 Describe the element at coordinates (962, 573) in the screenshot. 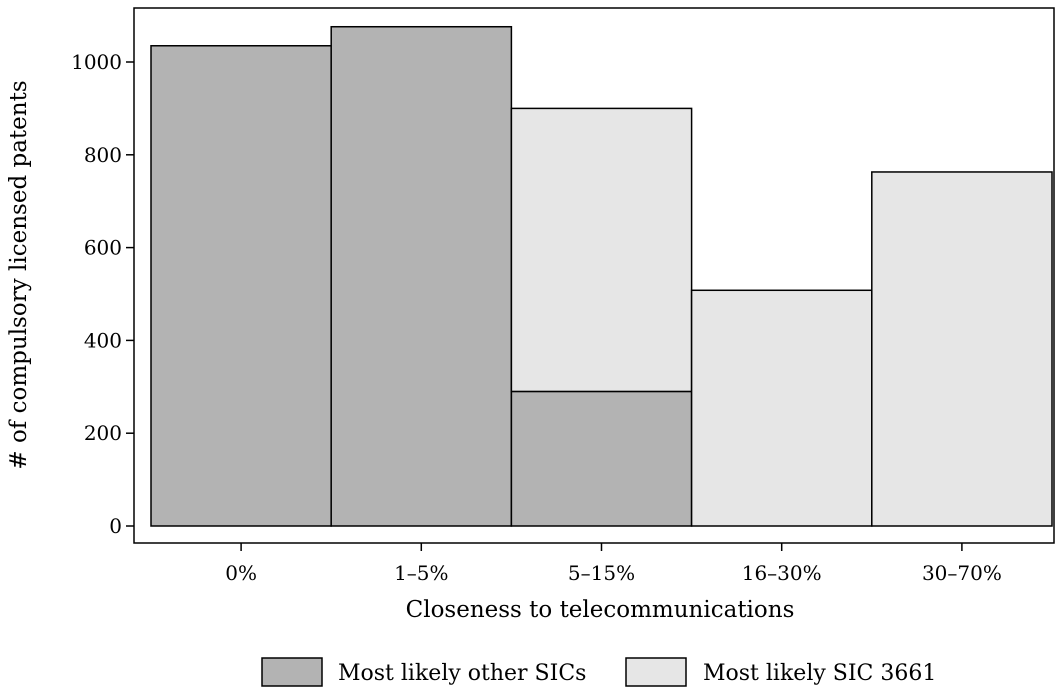

I see `x-tick-label-4: 30–70%` at that location.